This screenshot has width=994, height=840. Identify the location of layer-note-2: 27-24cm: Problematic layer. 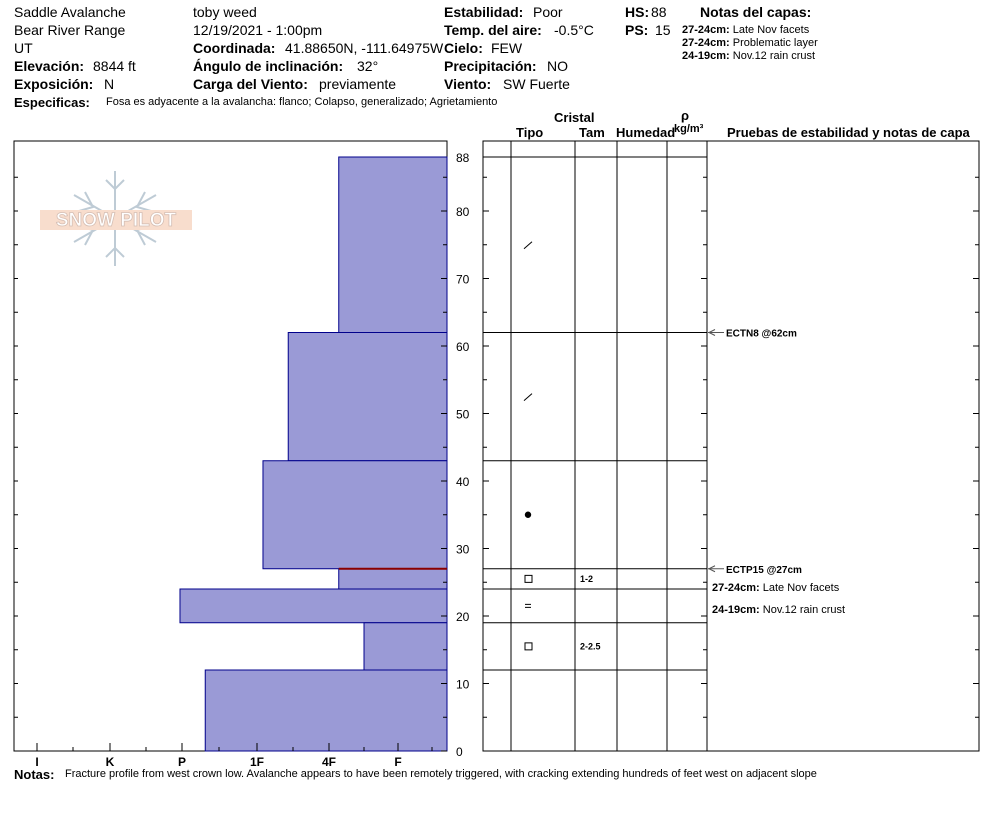
(750, 43).